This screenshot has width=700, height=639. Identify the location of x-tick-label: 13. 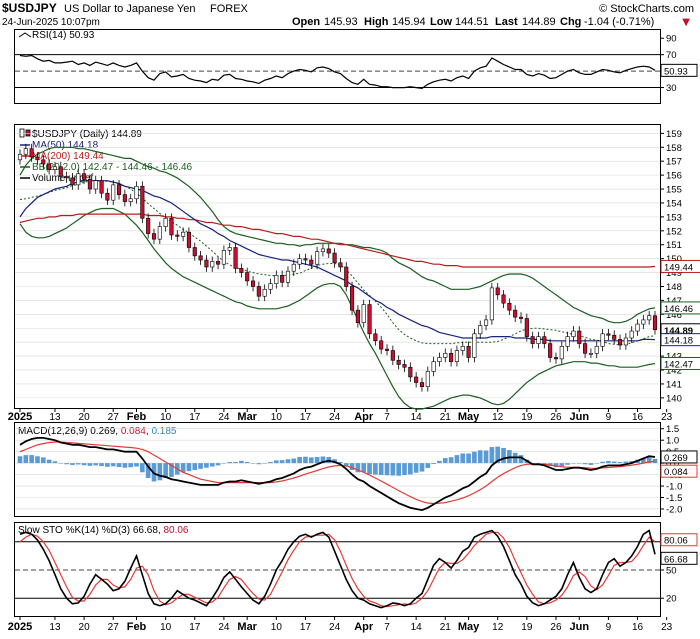
(55, 627).